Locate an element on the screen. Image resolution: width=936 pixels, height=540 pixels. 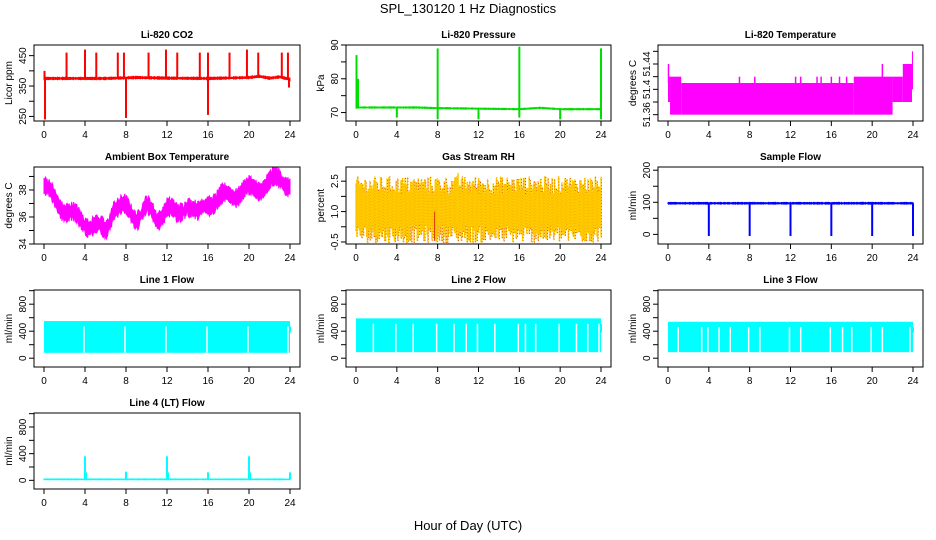
panel-title: Line 3 Flow is located at coordinates (790, 280).